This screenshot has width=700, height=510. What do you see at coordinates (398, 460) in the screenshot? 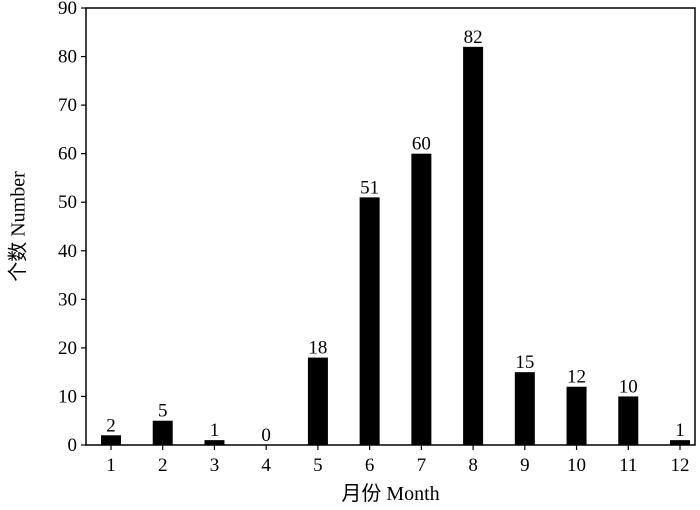
I see `x-axis: 1 2 3 4 5 6 7 8 9 10 11 12` at bounding box center [398, 460].